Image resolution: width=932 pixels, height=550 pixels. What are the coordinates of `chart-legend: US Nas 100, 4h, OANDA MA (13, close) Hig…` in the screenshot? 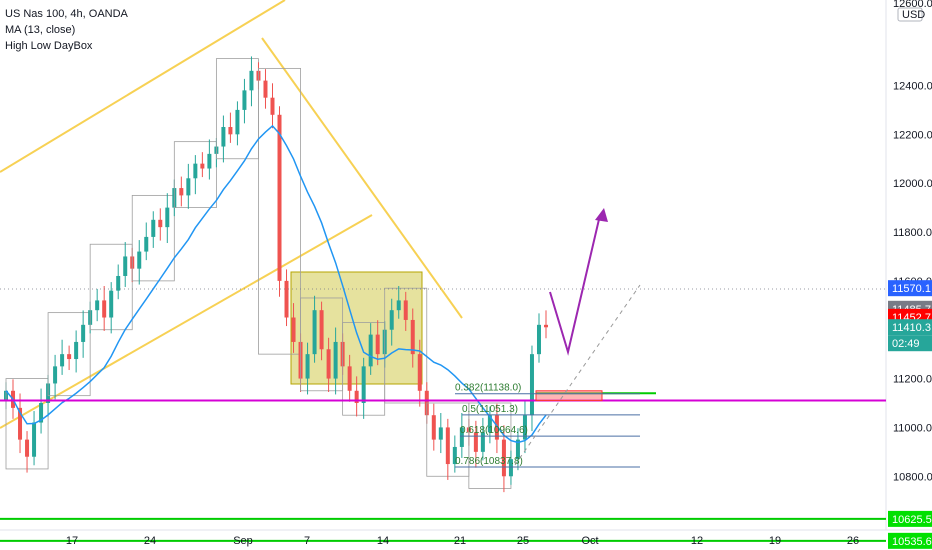 It's located at (66, 30).